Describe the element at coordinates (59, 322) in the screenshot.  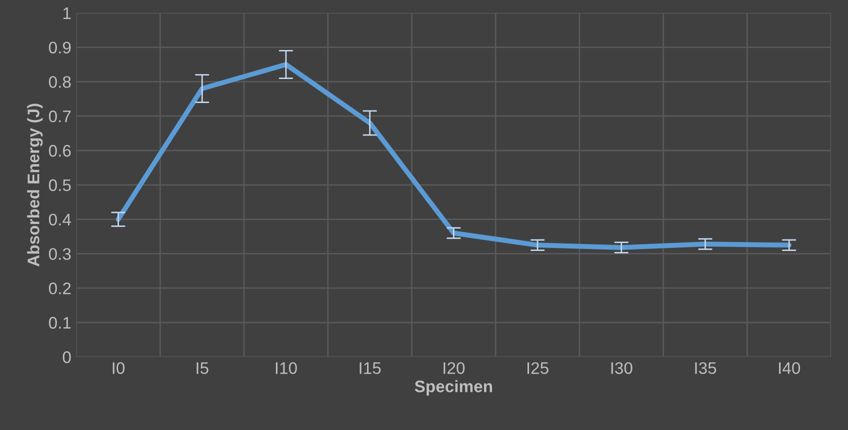
I see `y-tick-label: 0.1` at that location.